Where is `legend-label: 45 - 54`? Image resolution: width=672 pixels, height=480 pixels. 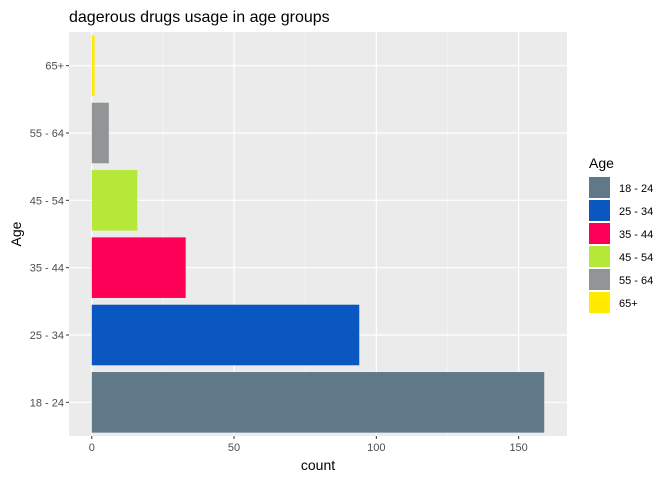
legend-label: 45 - 54 is located at coordinates (636, 258).